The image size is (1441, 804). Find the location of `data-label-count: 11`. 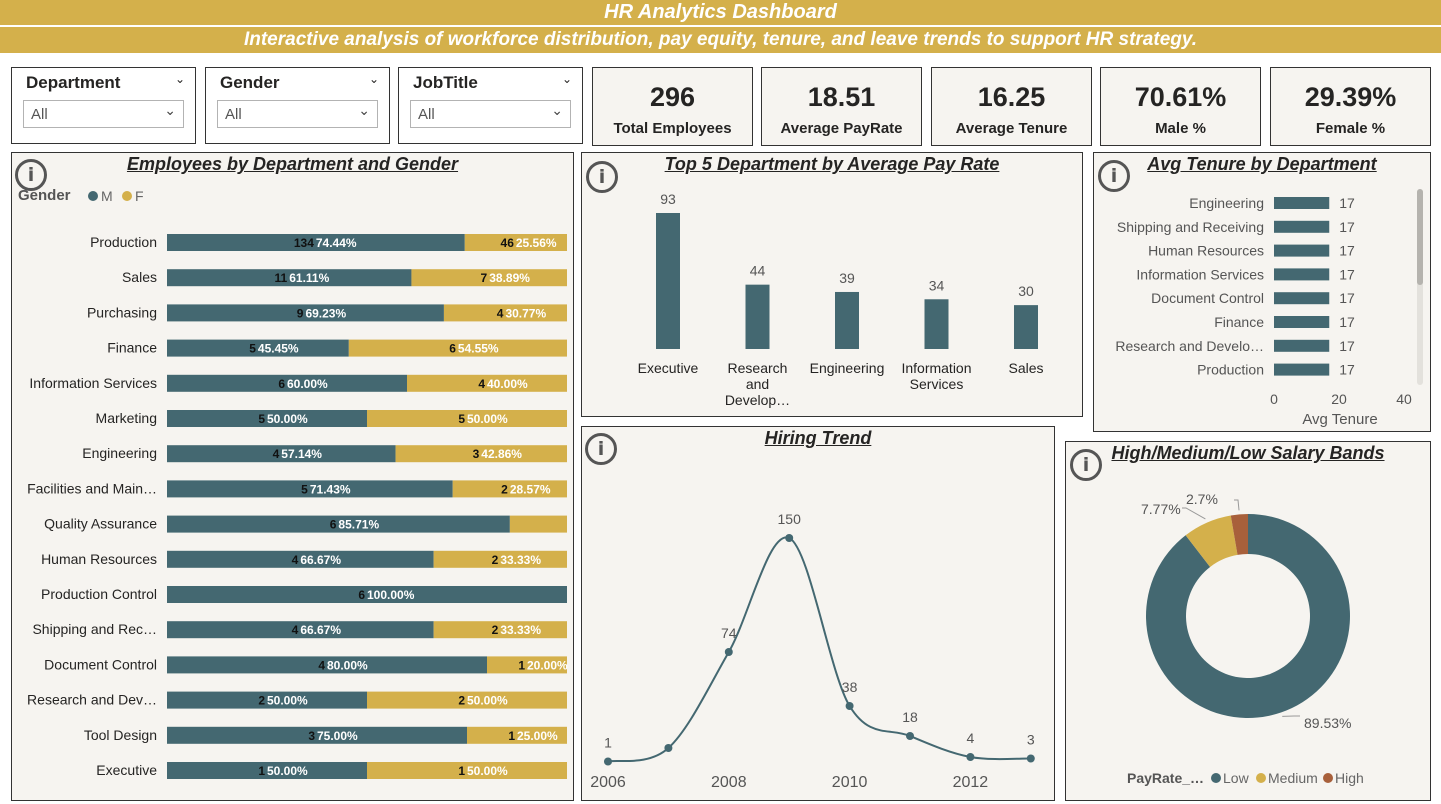

data-label-count: 11 is located at coordinates (281, 278).